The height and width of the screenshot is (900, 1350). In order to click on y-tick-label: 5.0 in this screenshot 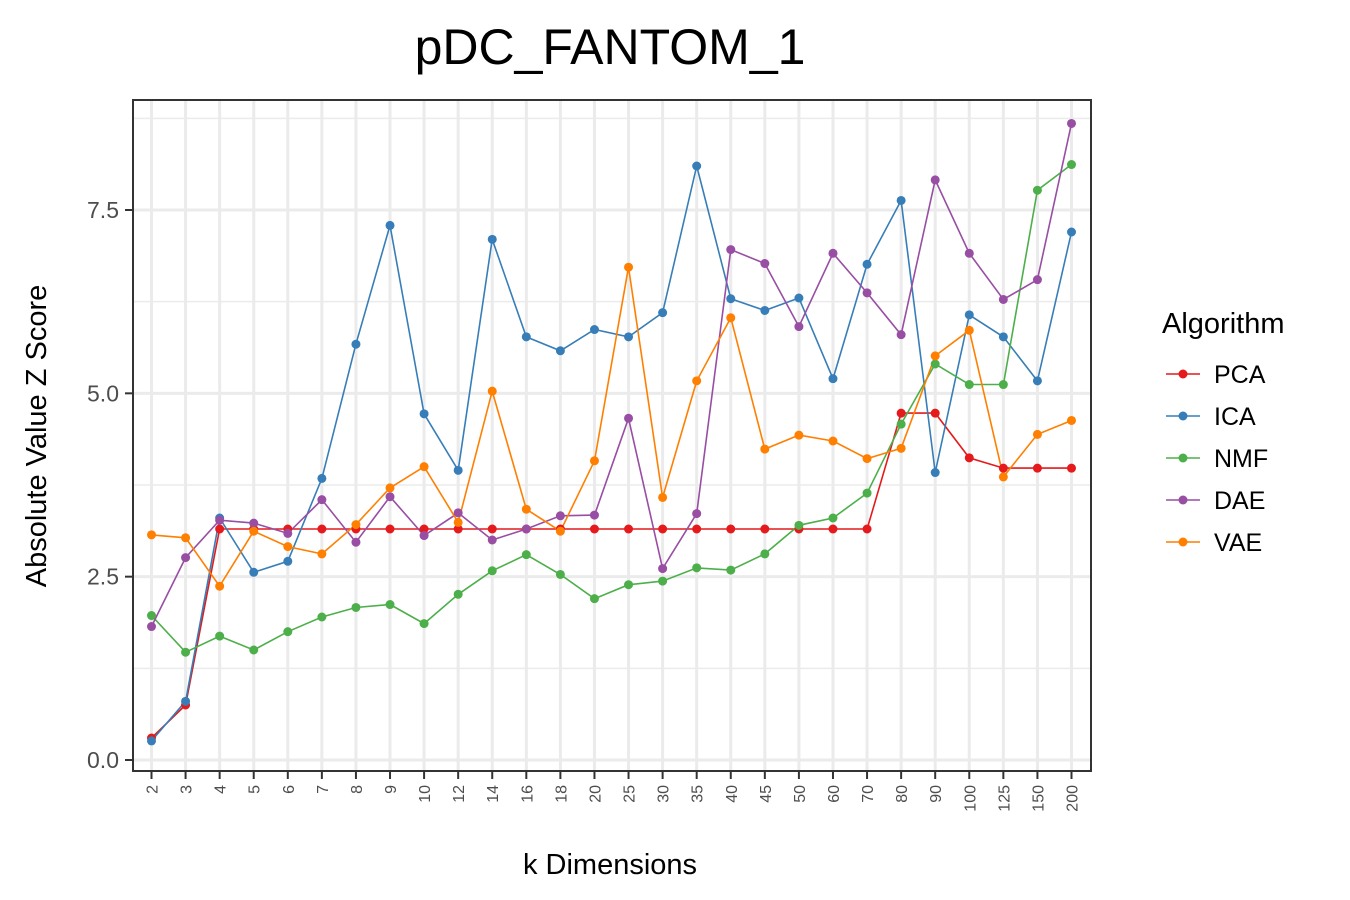, I will do `click(103, 393)`.